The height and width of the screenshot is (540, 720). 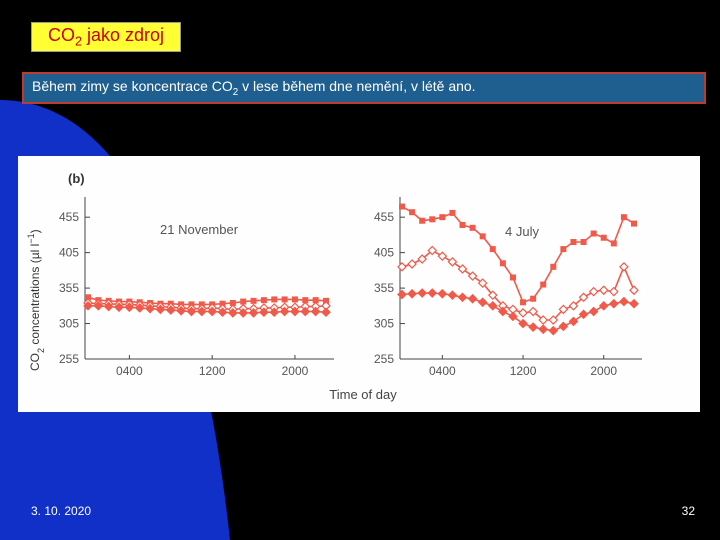 What do you see at coordinates (31, 238) in the screenshot?
I see `y-axis-label-part: −1` at bounding box center [31, 238].